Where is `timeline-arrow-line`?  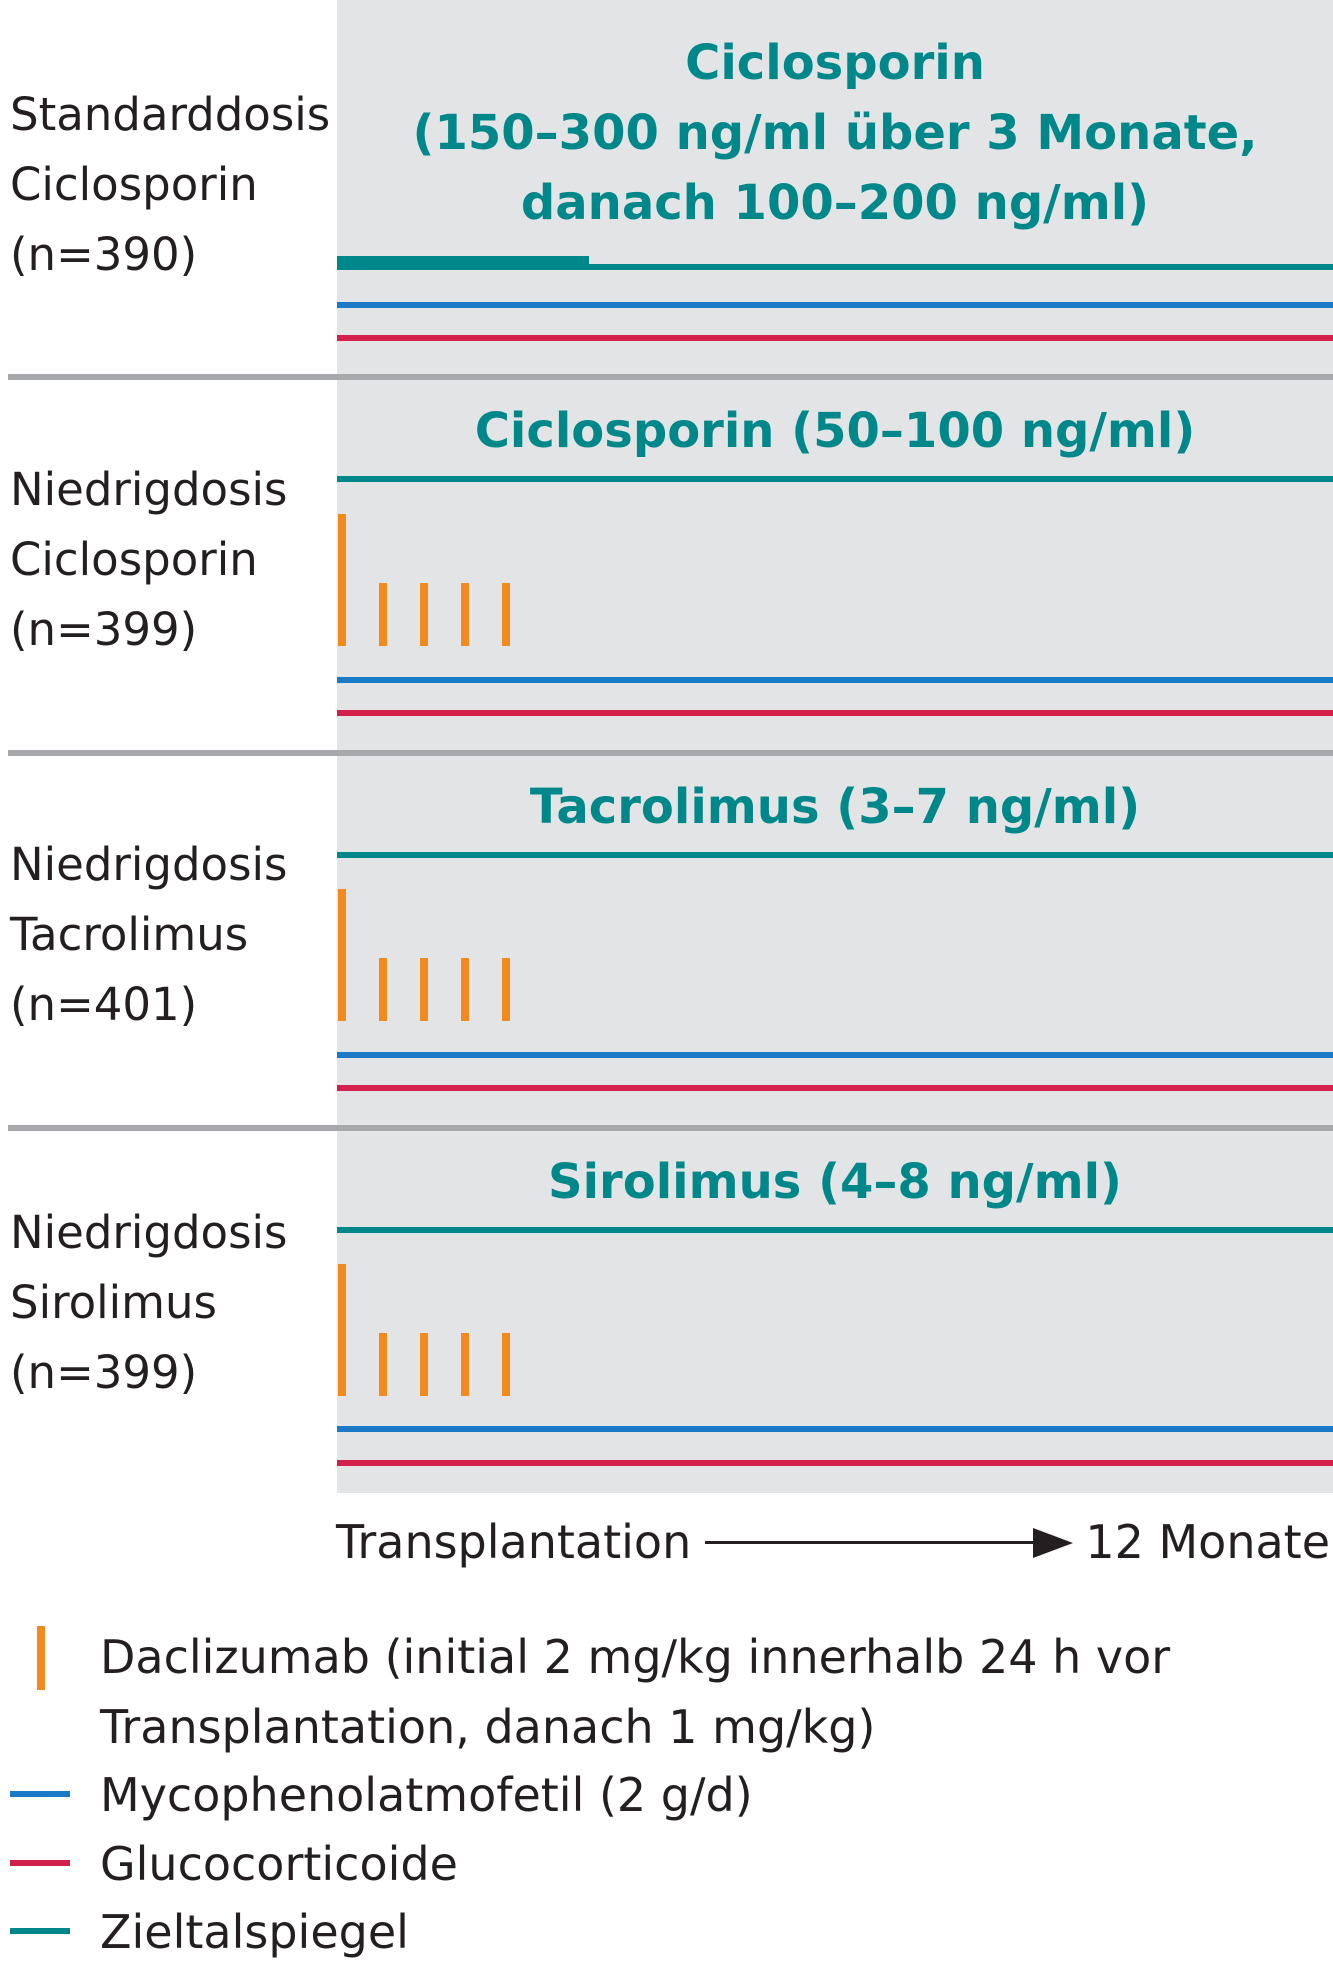
timeline-arrow-line is located at coordinates (870, 1542).